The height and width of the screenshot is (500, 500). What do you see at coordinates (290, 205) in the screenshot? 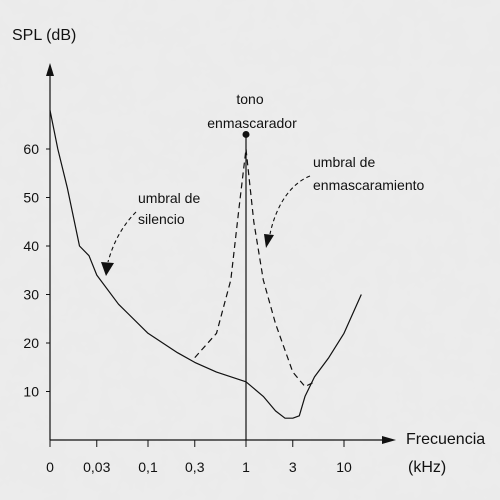
I see `arrow-masking` at bounding box center [290, 205].